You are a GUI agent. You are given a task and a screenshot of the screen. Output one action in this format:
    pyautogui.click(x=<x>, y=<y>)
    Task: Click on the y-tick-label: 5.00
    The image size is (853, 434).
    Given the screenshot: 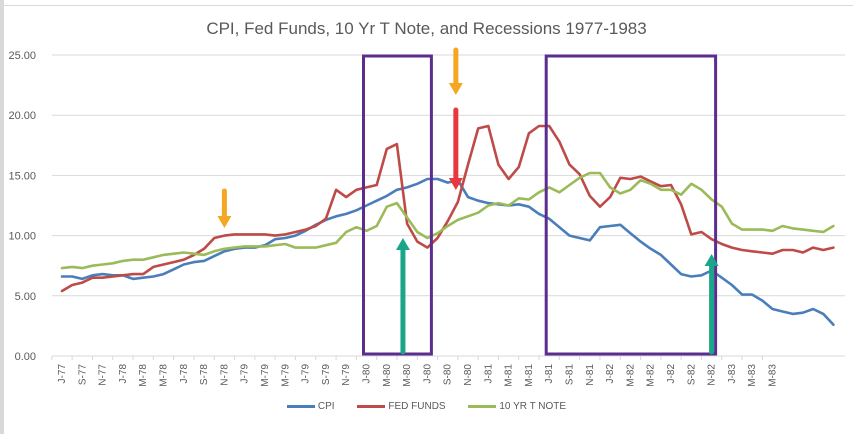 What is the action you would take?
    pyautogui.click(x=25, y=297)
    